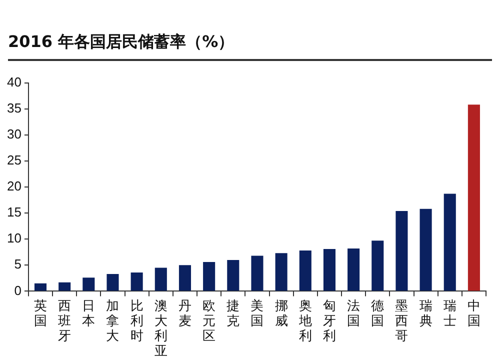 The height and width of the screenshot is (362, 500). Describe the element at coordinates (137, 321) in the screenshot. I see `x-tick-label: 比利时` at that location.